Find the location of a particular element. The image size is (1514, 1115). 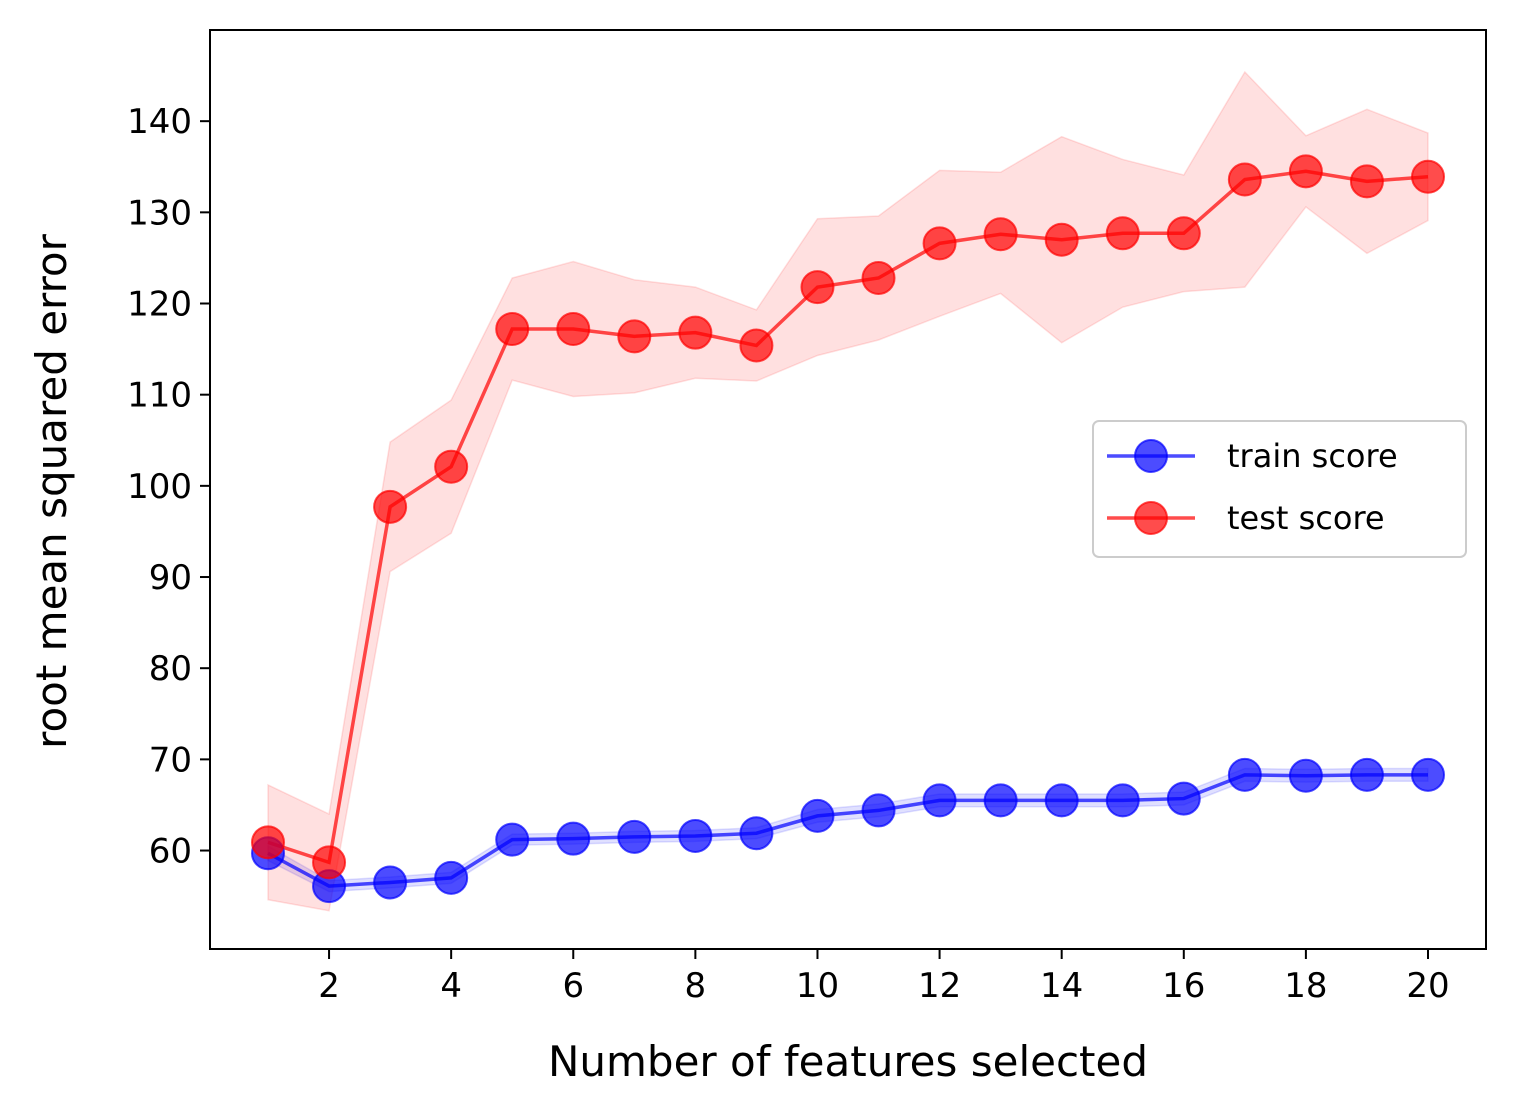

y-tick-label: 90 is located at coordinates (170, 578).